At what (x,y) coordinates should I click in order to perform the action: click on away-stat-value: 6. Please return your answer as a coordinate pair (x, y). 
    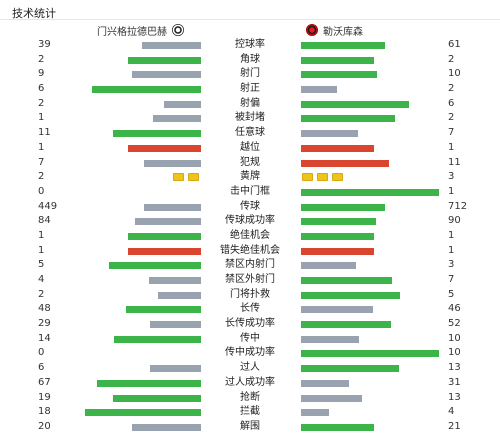
    Looking at the image, I should click on (451, 103).